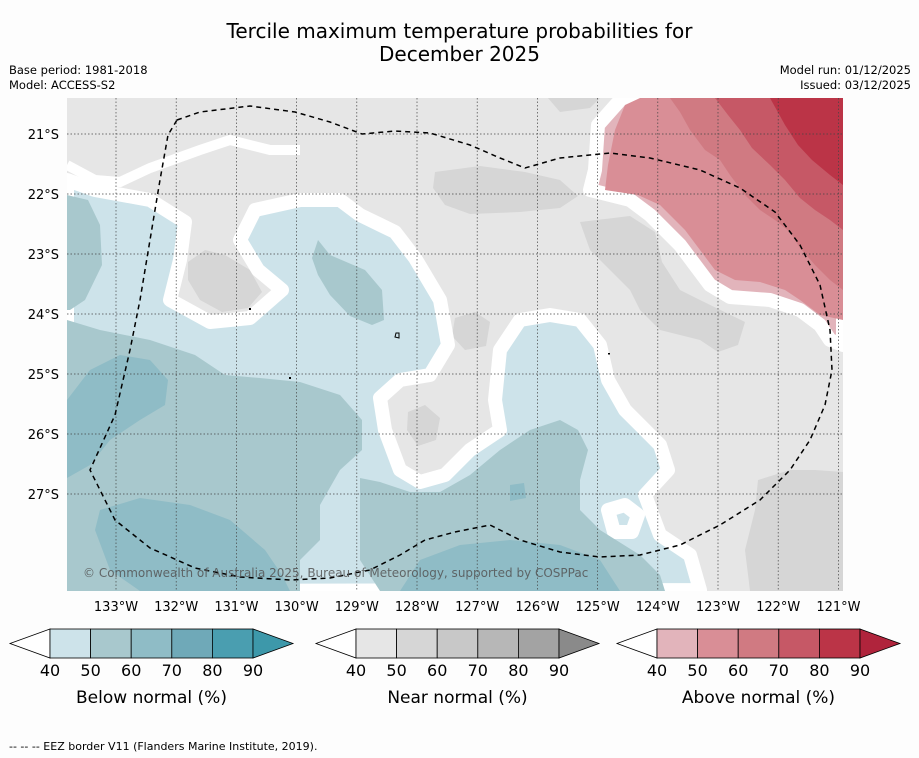  I want to click on meta-left: Base period: 1981-2018 Model: ACCESS-S2, so click(78, 78).